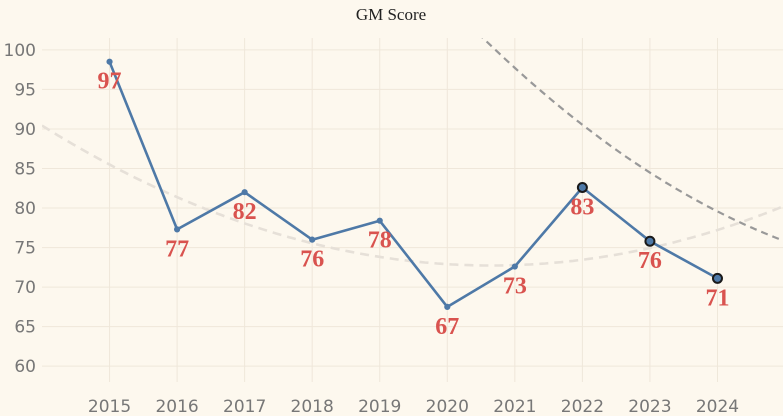 The width and height of the screenshot is (783, 416). What do you see at coordinates (25, 169) in the screenshot?
I see `y-tick-label: 85` at bounding box center [25, 169].